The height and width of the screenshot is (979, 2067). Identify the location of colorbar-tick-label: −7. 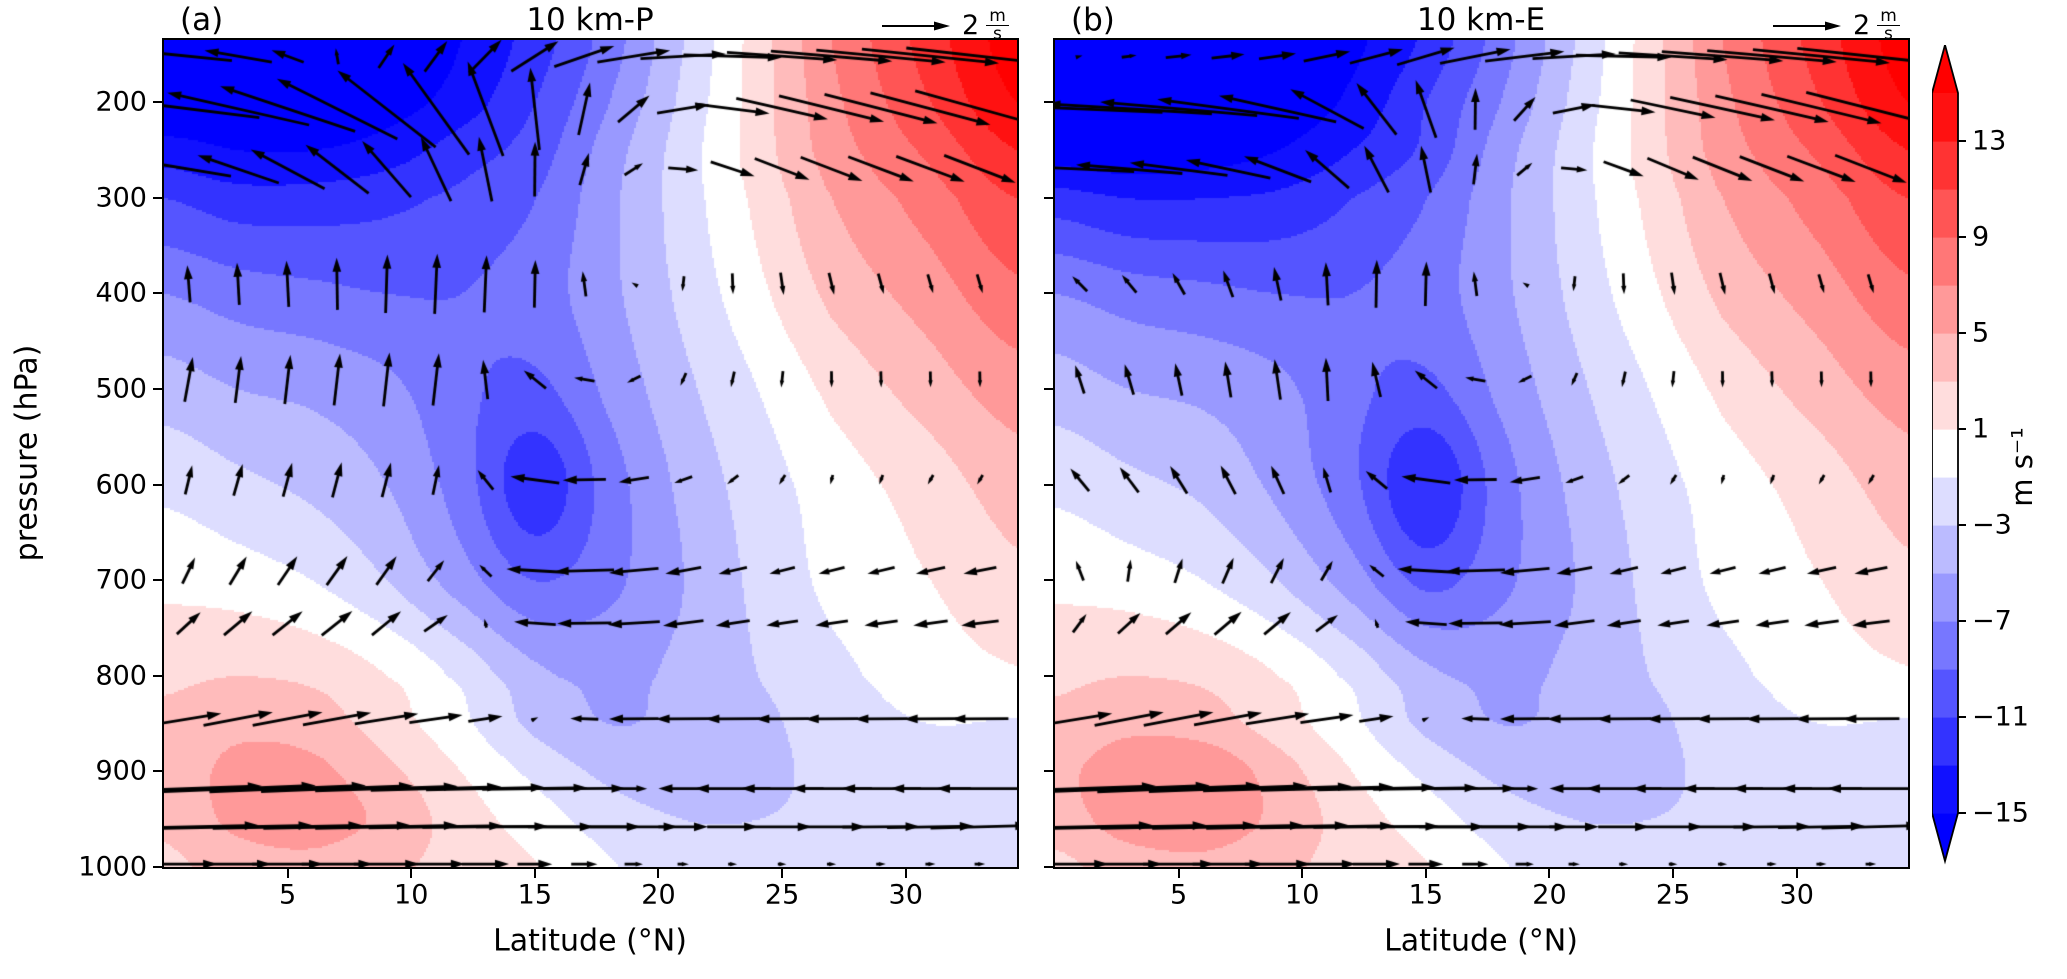
(1992, 621).